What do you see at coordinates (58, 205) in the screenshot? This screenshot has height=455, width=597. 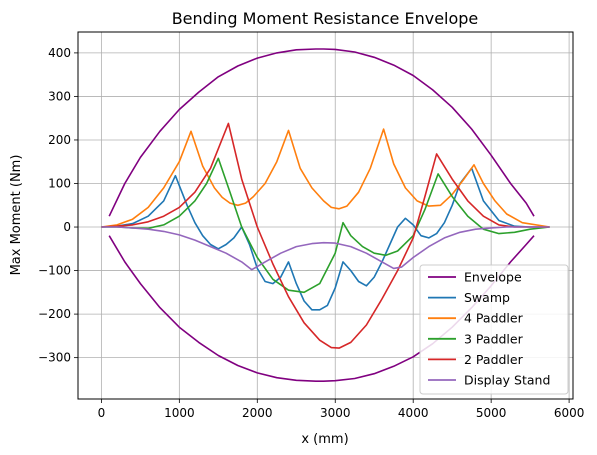 I see `y-tick-labels: −300 −200 −100 0 100 200 300 400` at bounding box center [58, 205].